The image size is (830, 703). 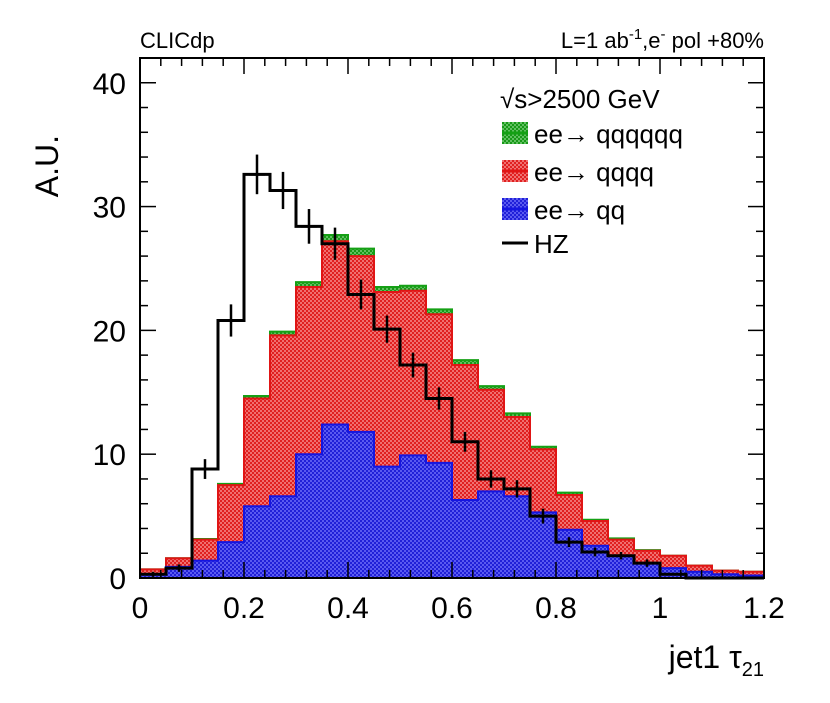 What do you see at coordinates (117, 579) in the screenshot?
I see `y-tick-label-0: 0` at bounding box center [117, 579].